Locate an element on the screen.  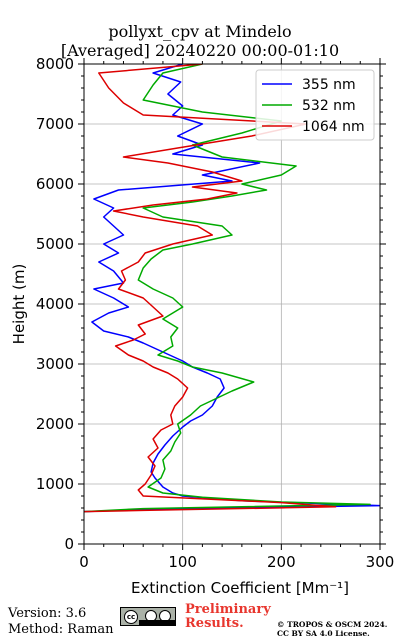
version-label: Version: 3.6 is located at coordinates (47, 613).